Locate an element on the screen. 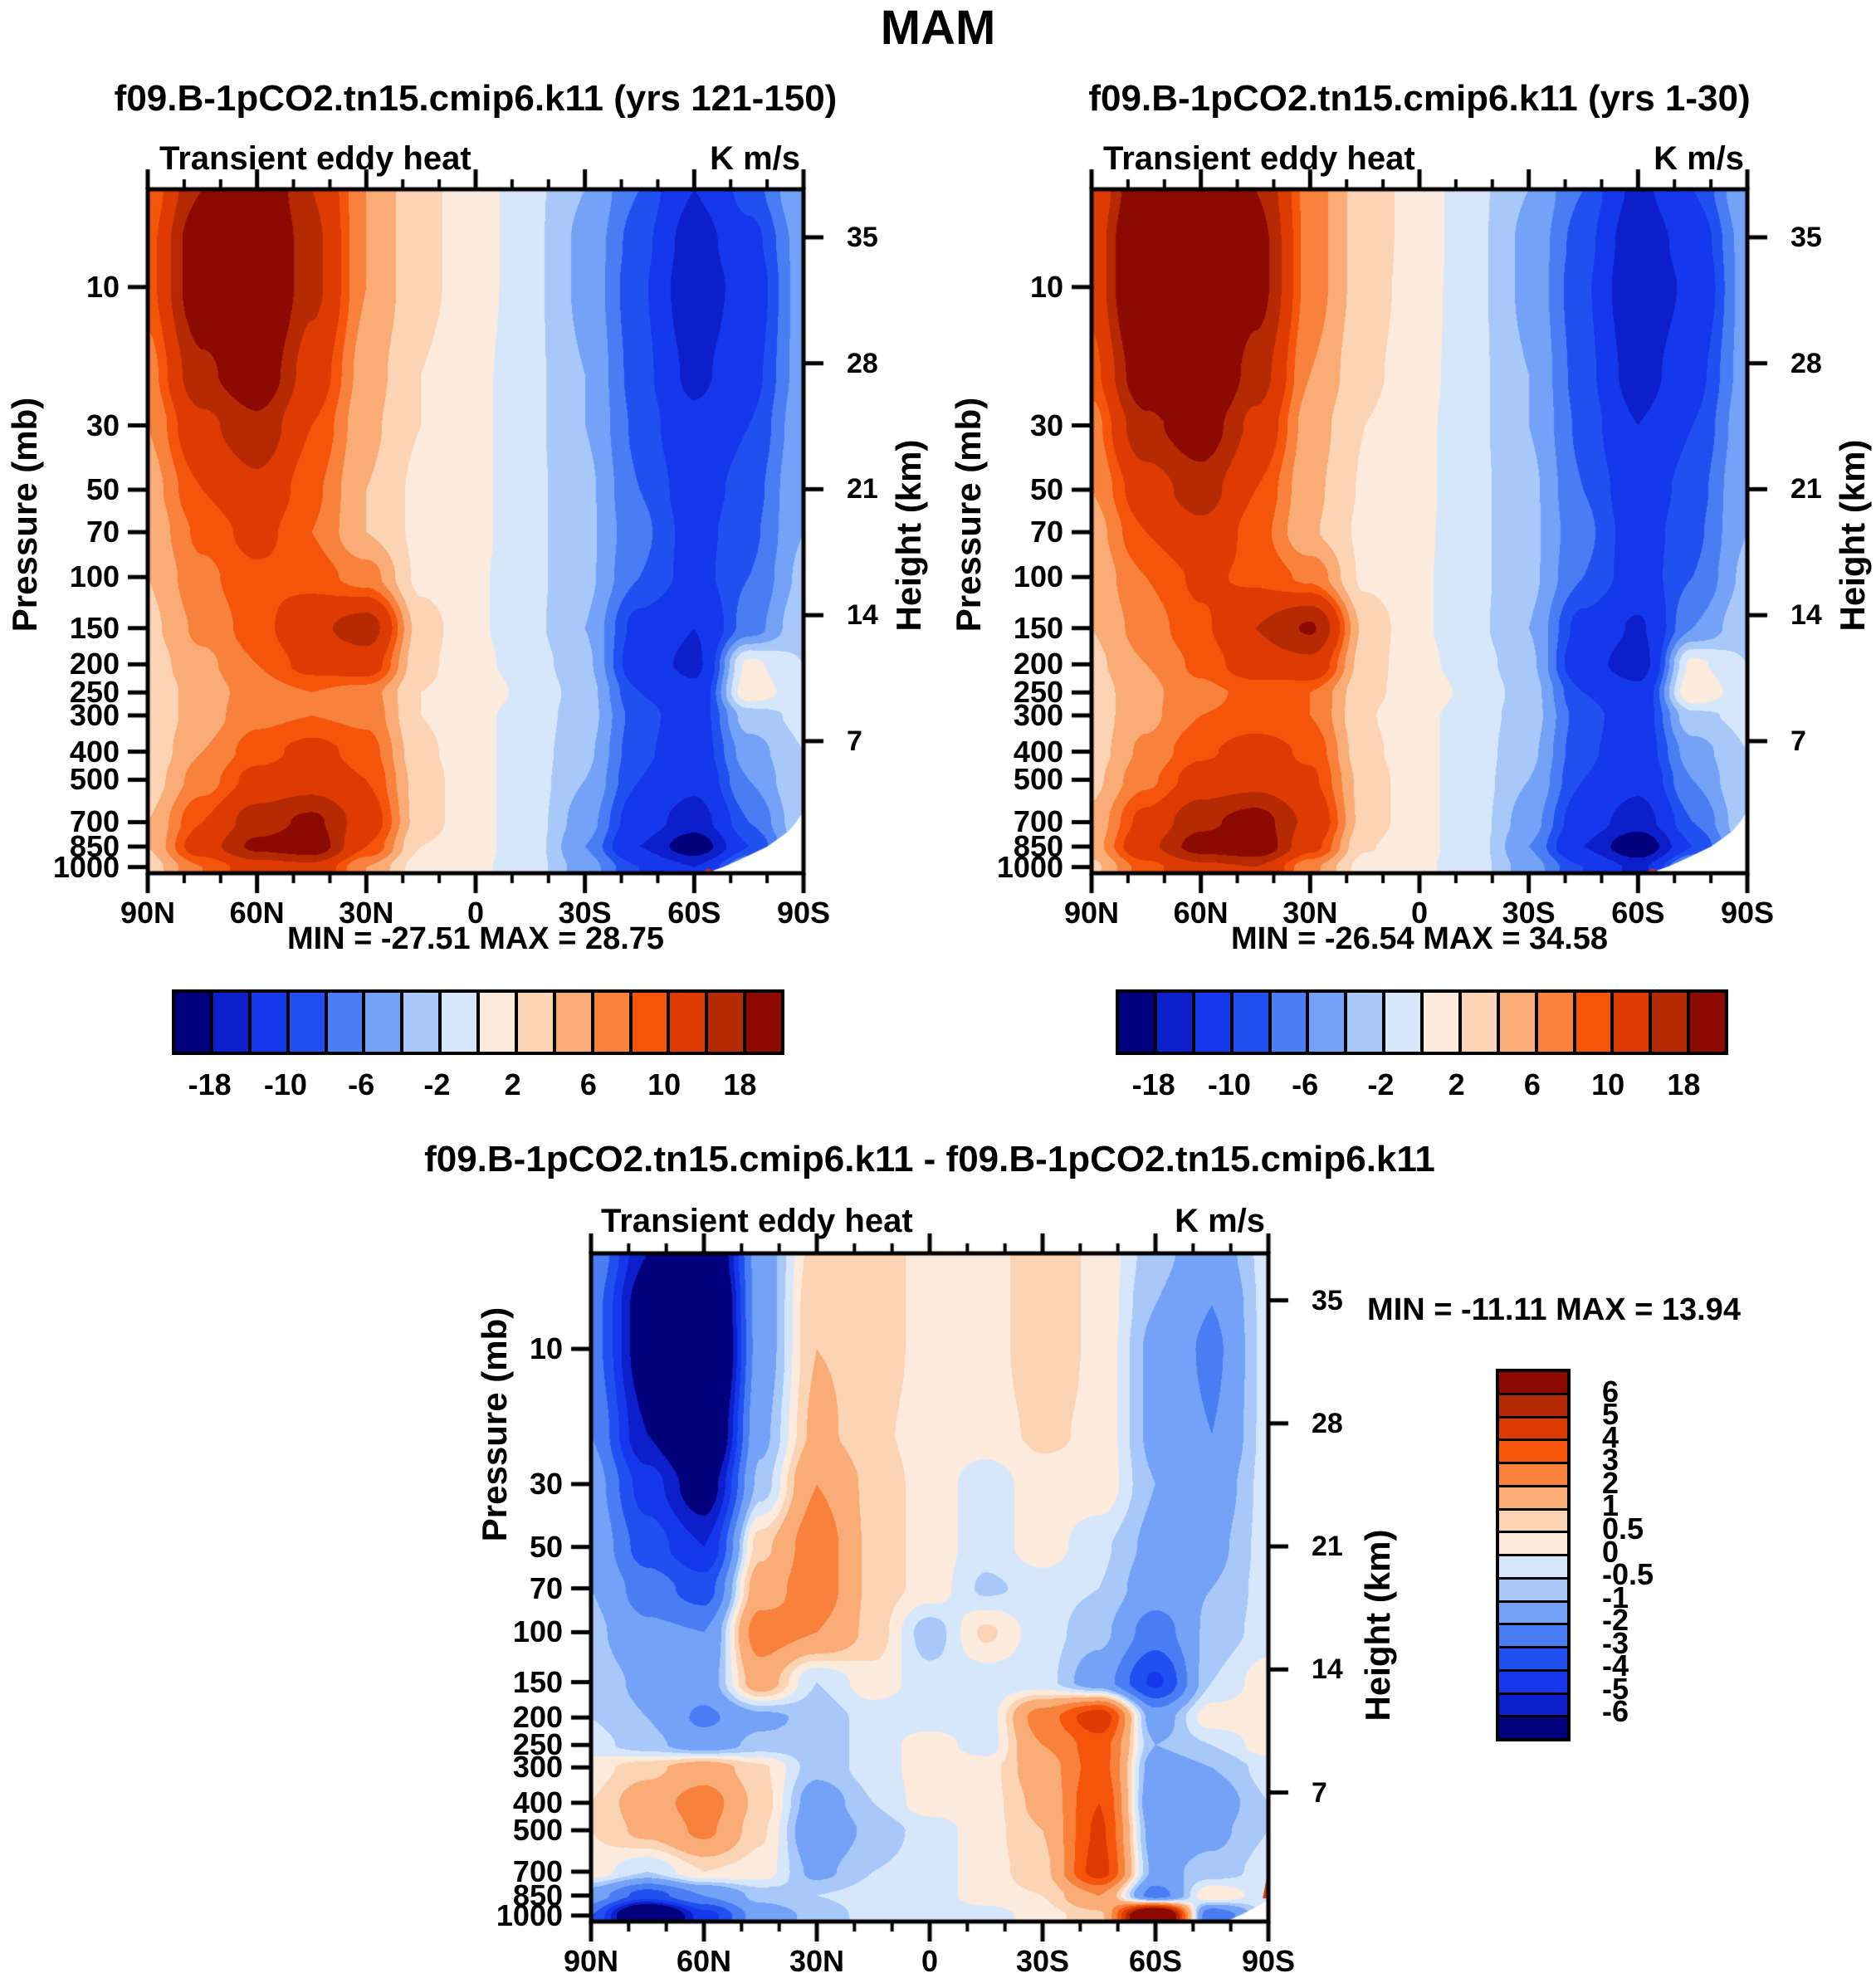 The width and height of the screenshot is (1876, 1978). panel3-xtick-30S: 30S is located at coordinates (1042, 1961).